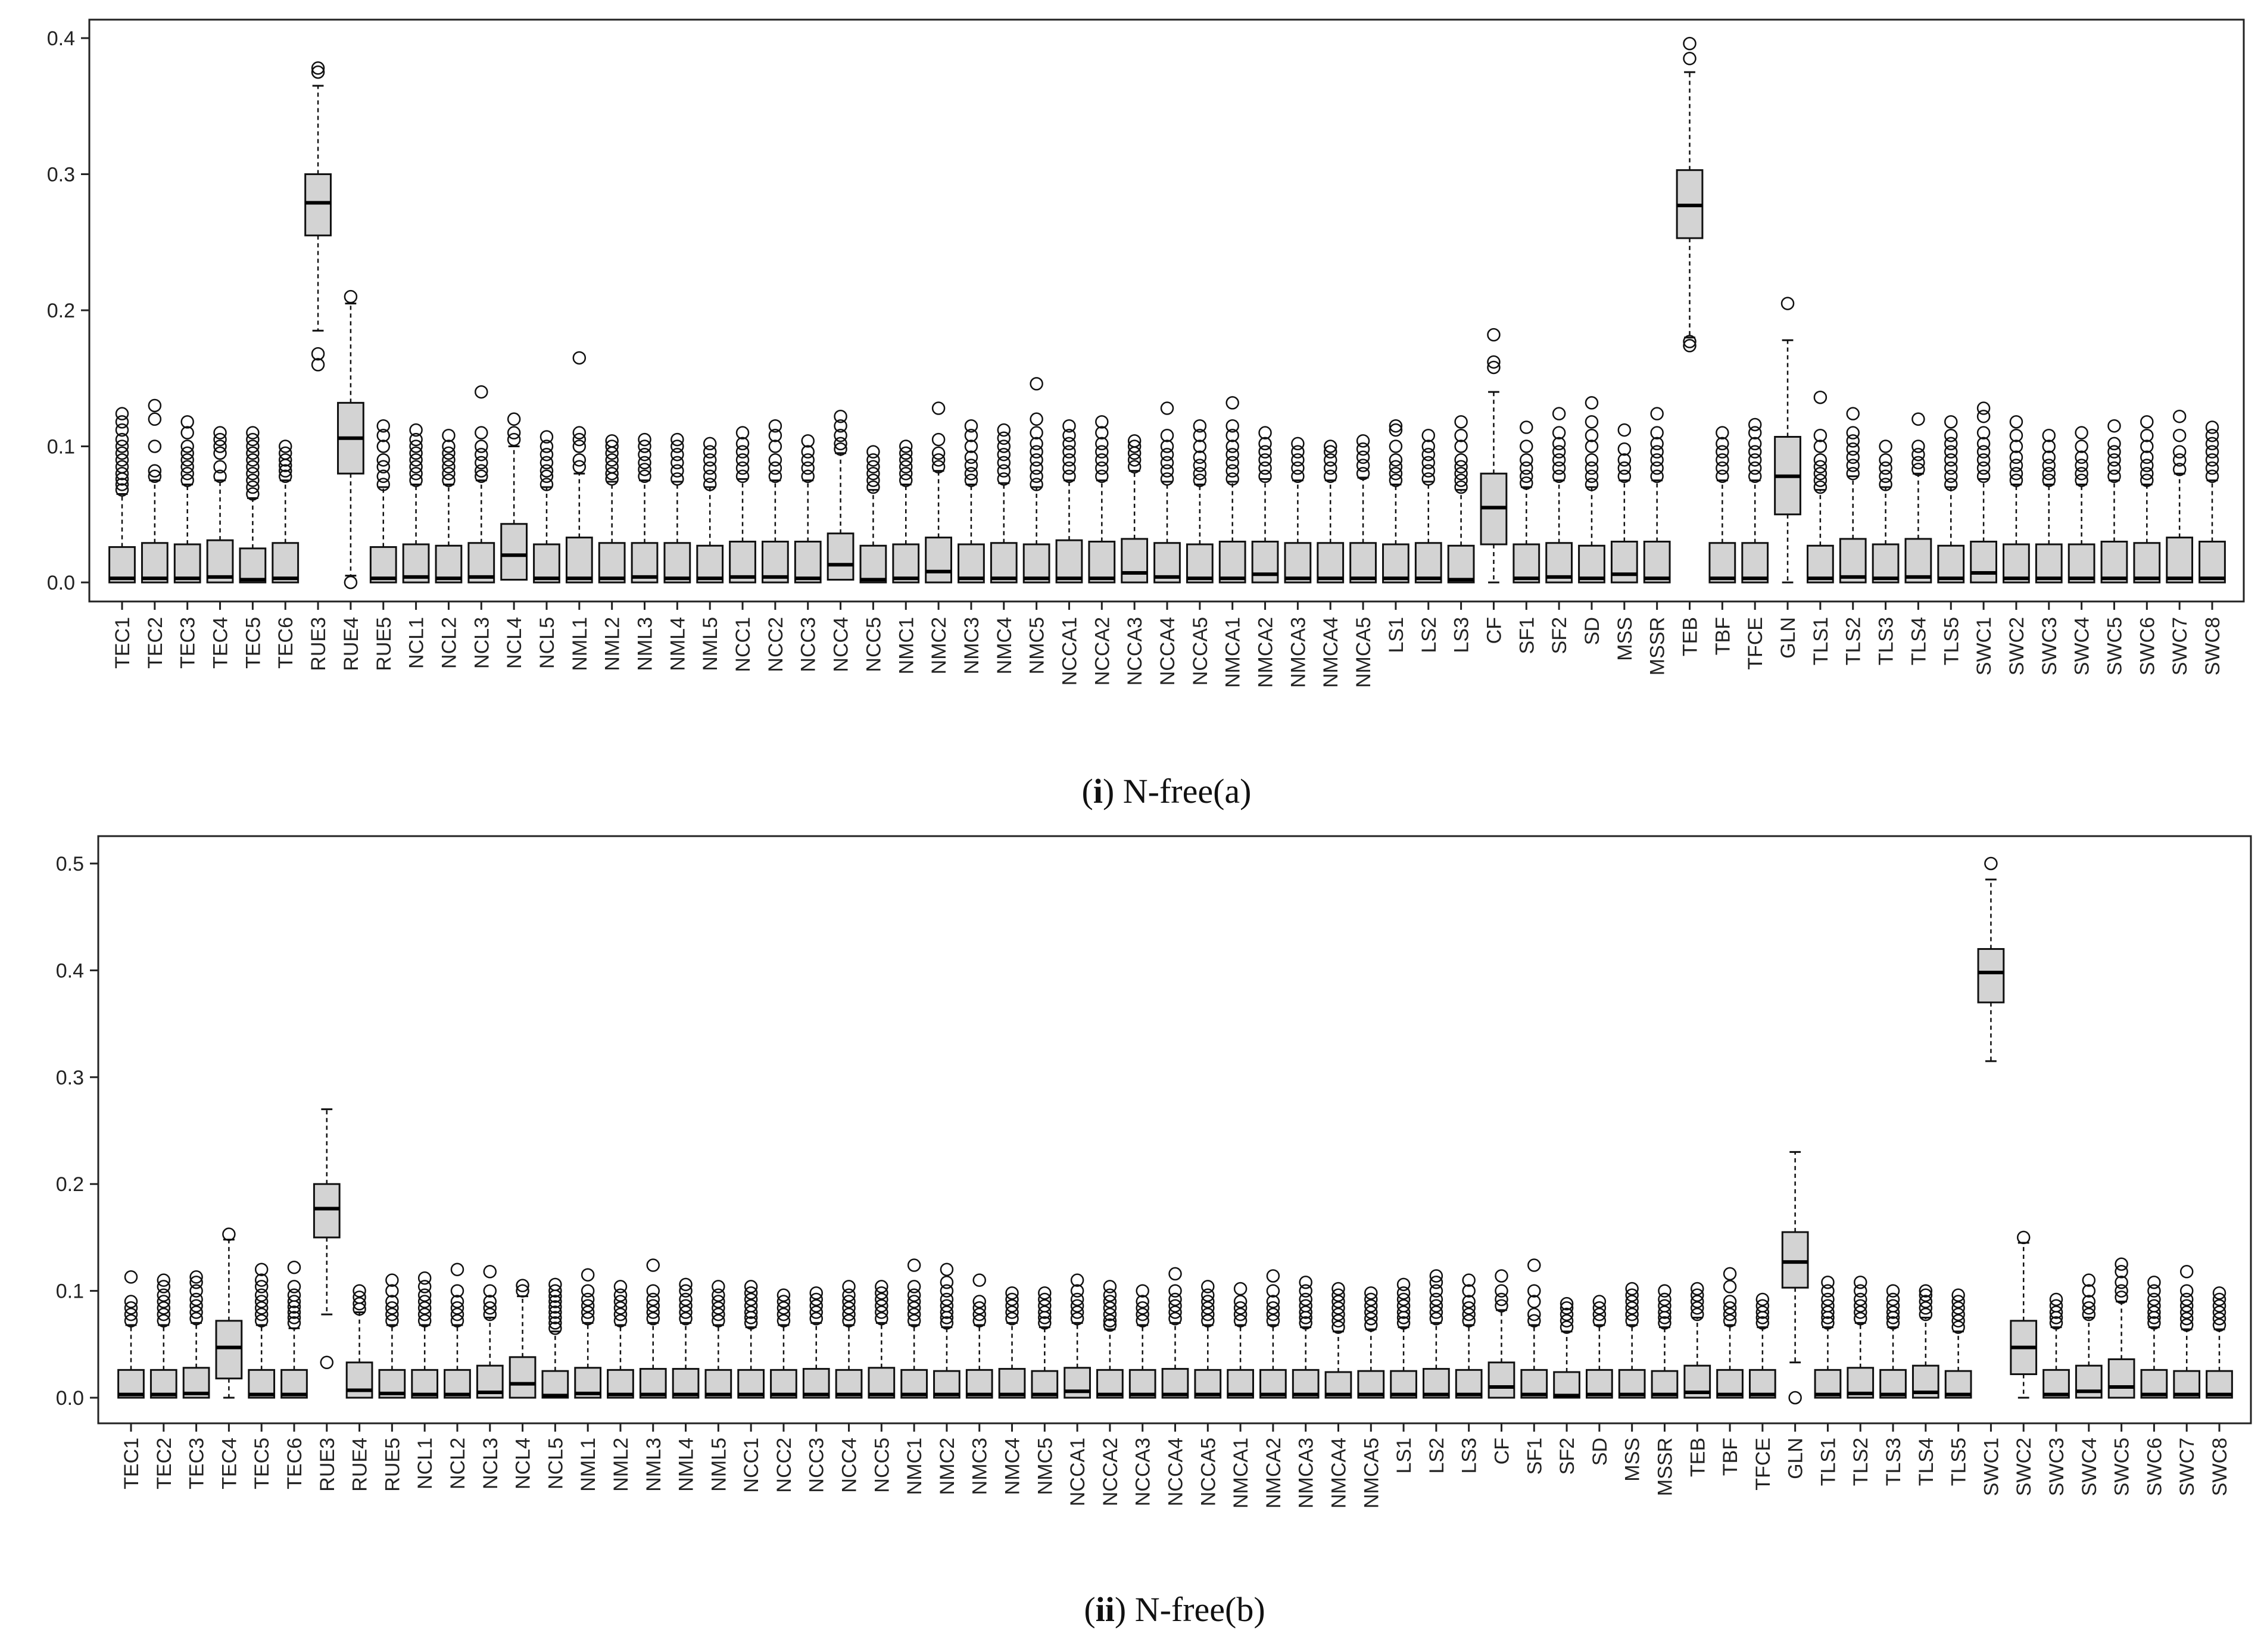 This screenshot has height=1652, width=2264. What do you see at coordinates (1918, 498) in the screenshot?
I see `box-tls4` at bounding box center [1918, 498].